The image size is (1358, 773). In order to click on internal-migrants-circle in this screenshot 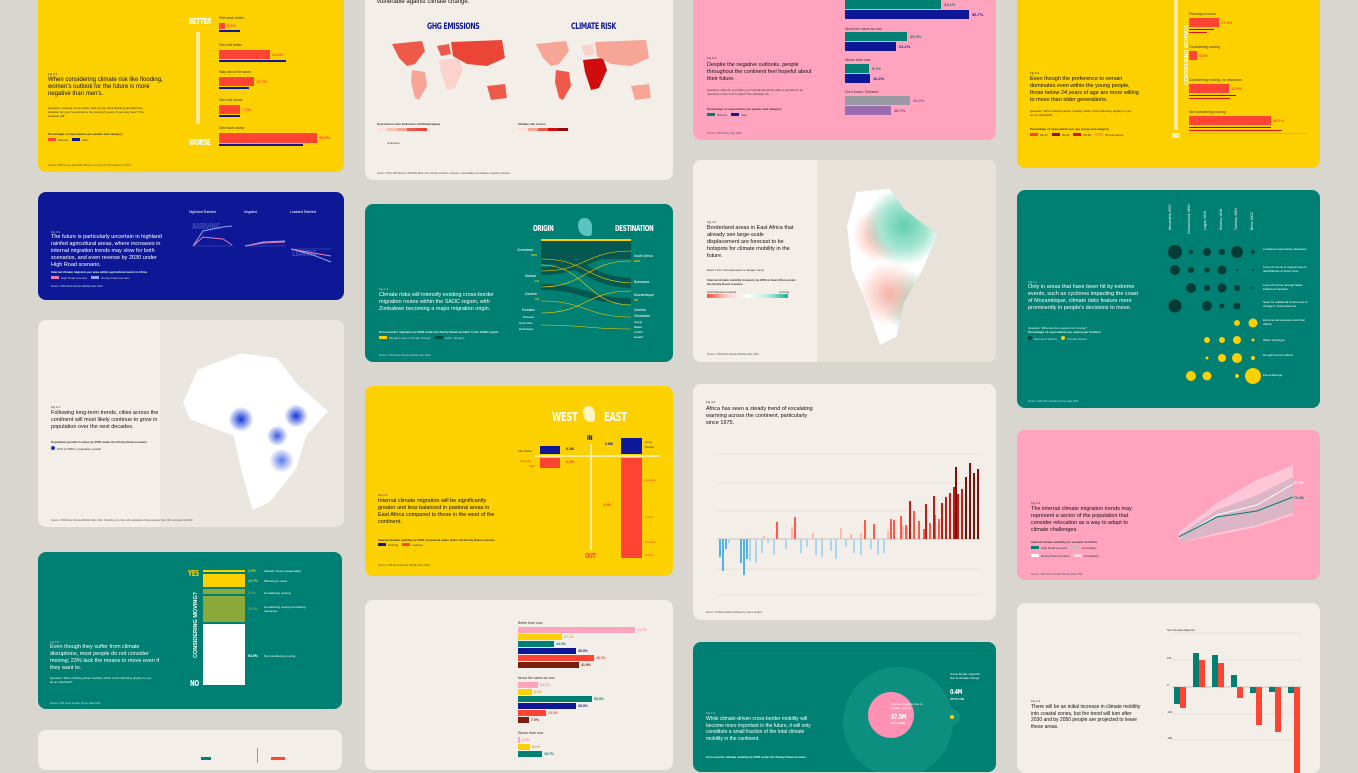, I will do `click(891, 715)`.